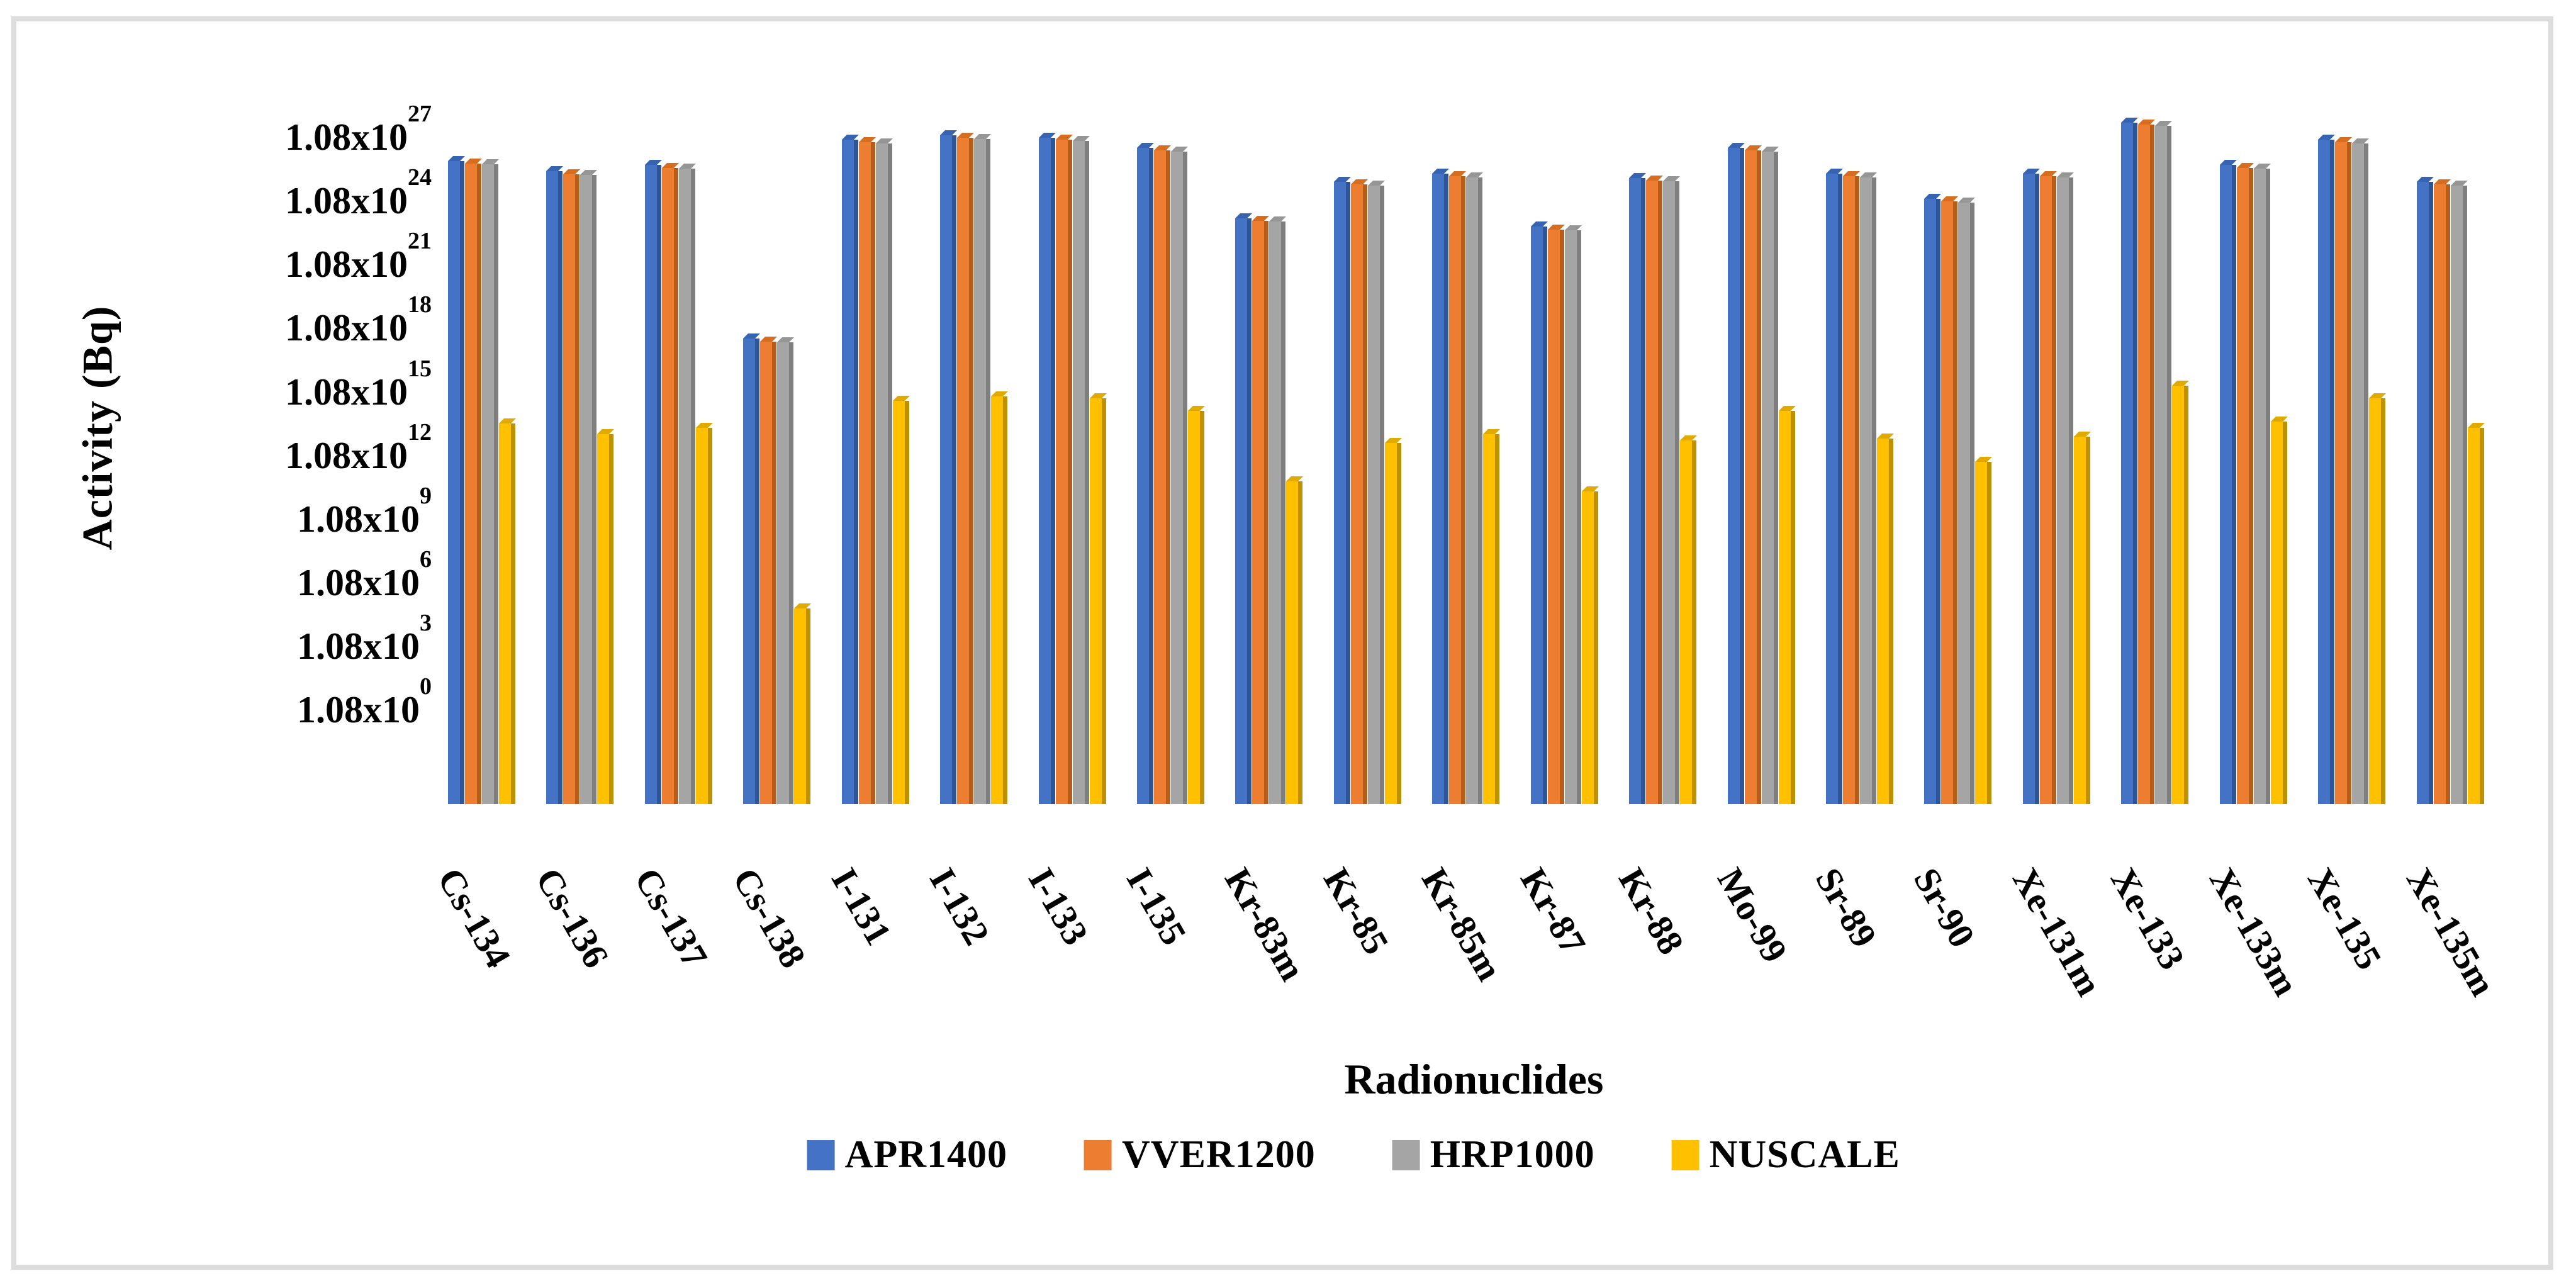  What do you see at coordinates (2475, 616) in the screenshot?
I see `bar-nuscale-xe-135m` at bounding box center [2475, 616].